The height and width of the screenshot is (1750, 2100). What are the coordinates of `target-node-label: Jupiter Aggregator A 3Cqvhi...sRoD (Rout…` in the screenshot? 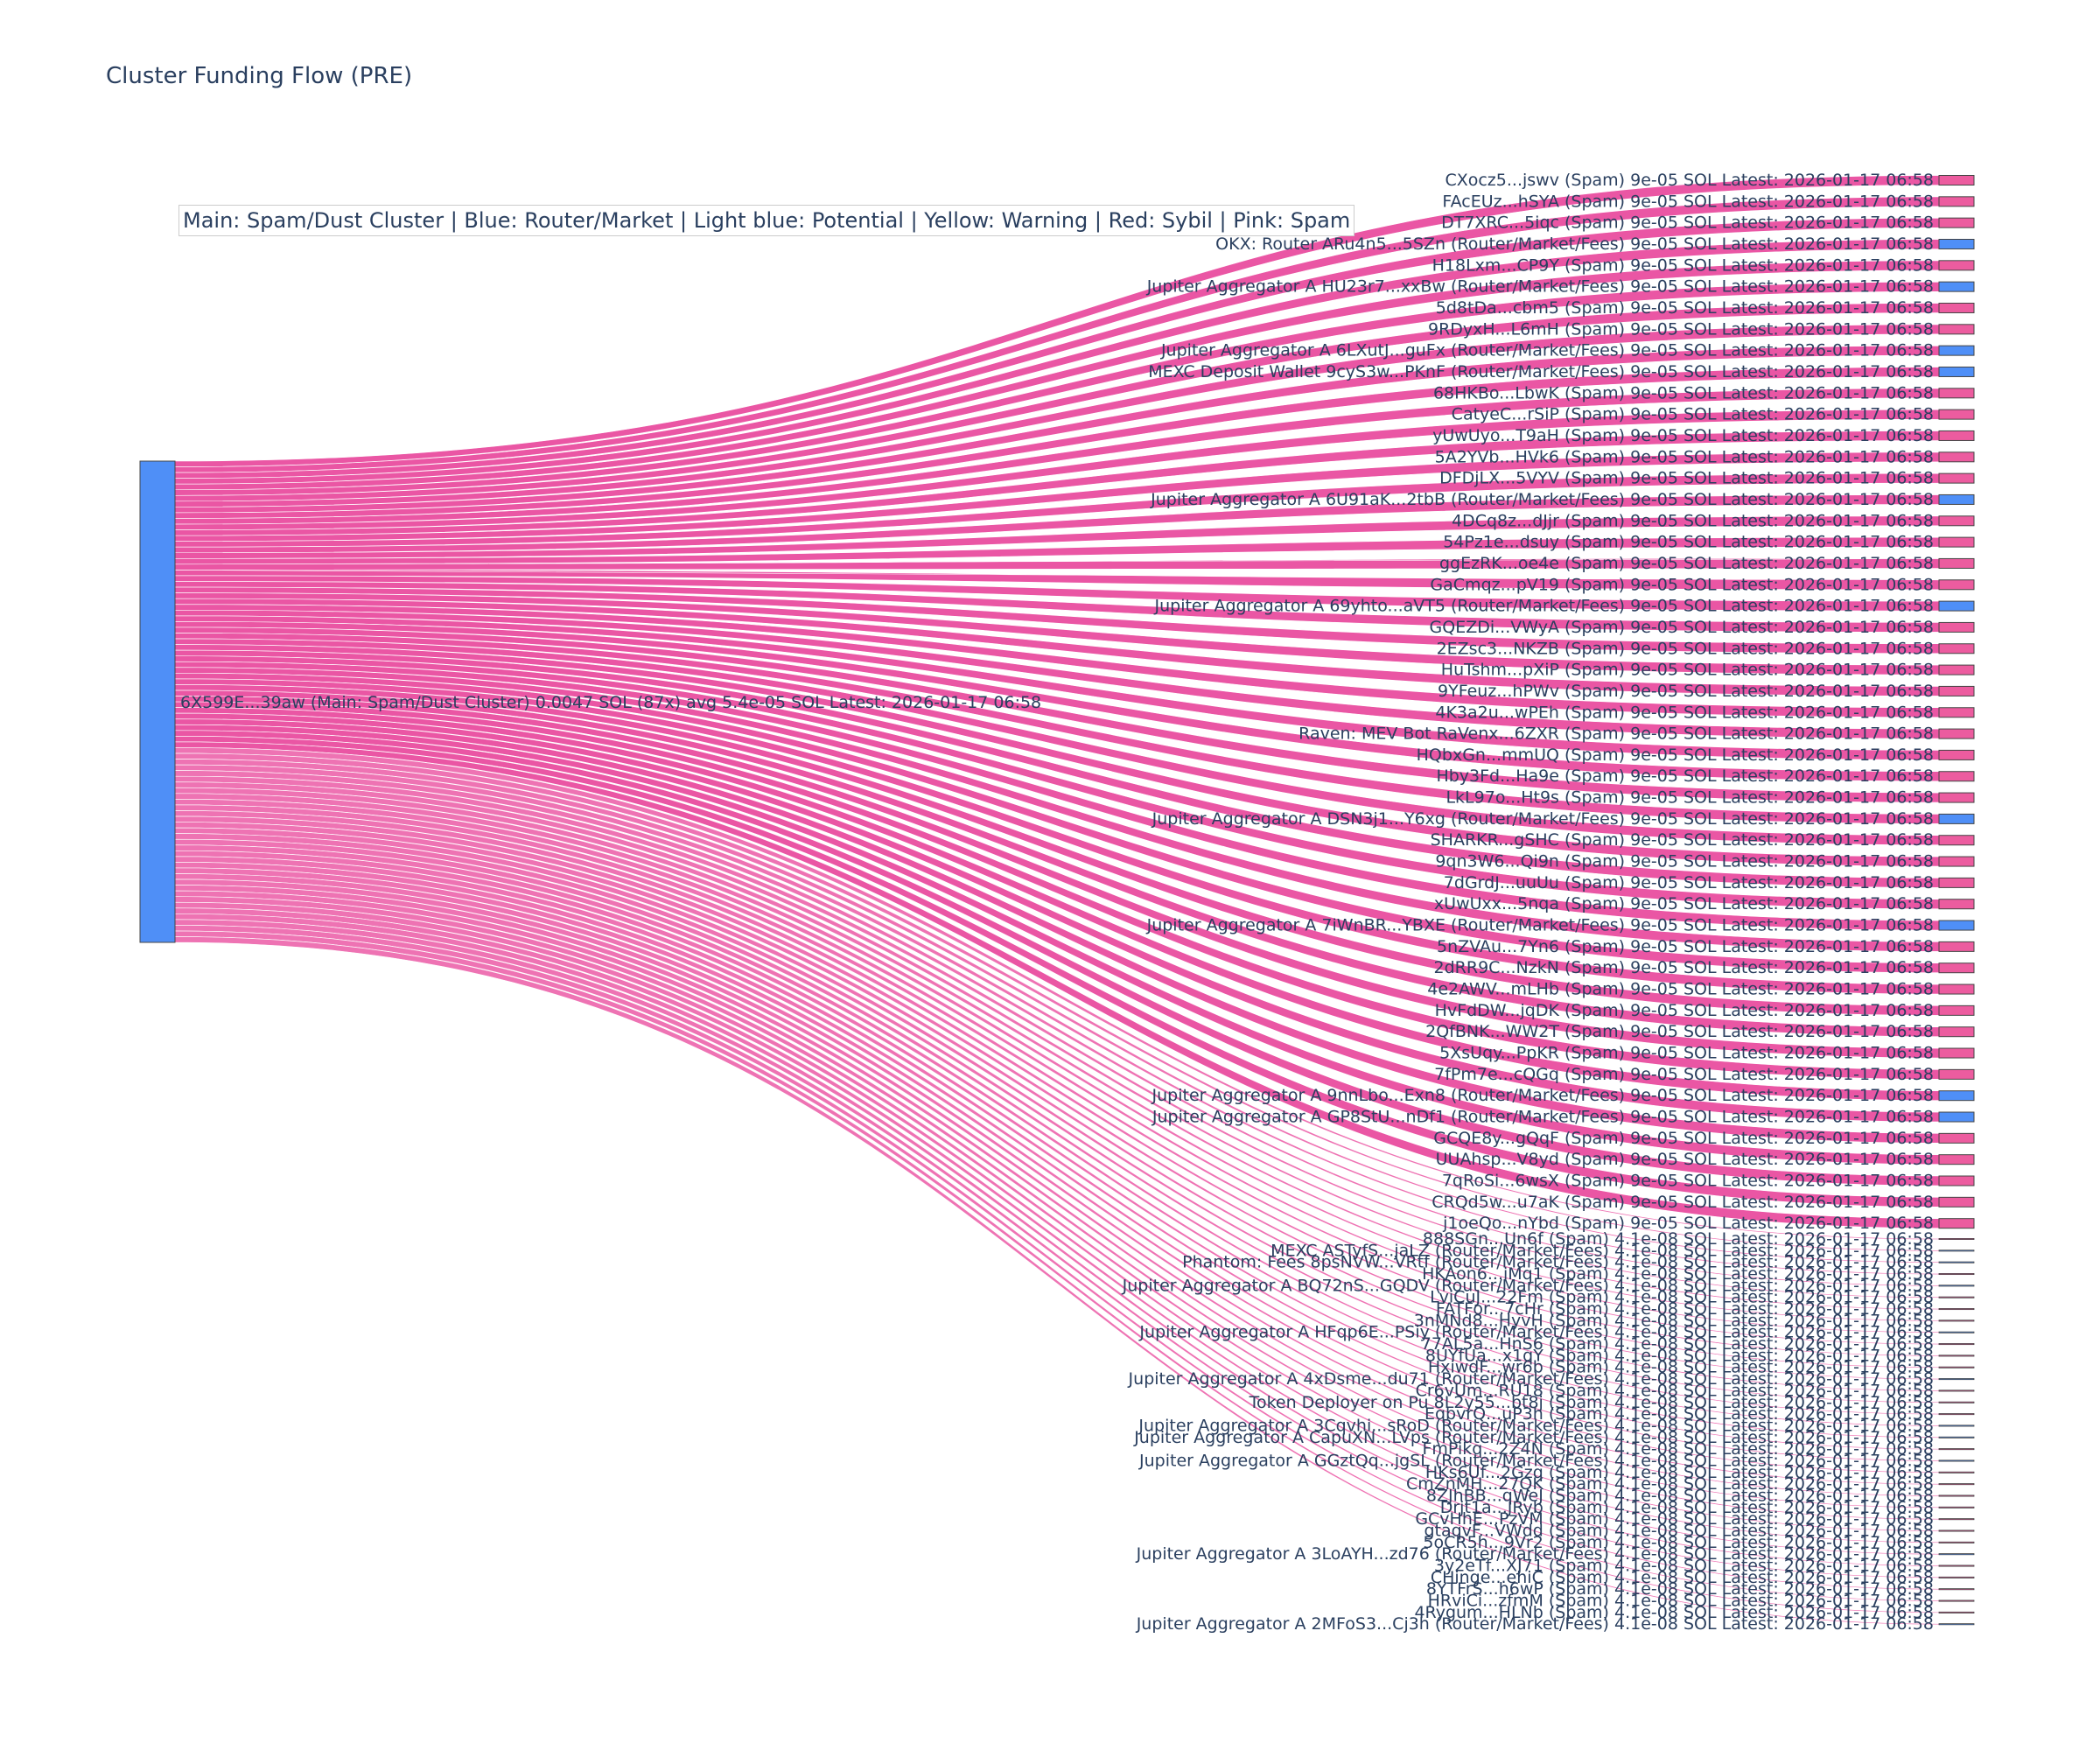 It's located at (1536, 1425).